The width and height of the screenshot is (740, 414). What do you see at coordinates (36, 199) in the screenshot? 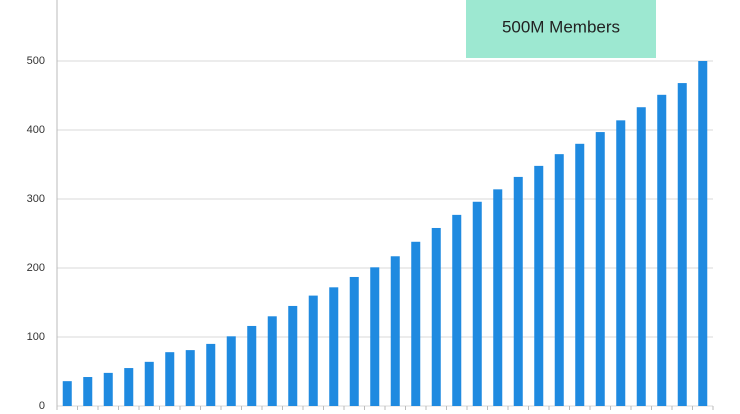
I see `y-tick-label: 300` at bounding box center [36, 199].